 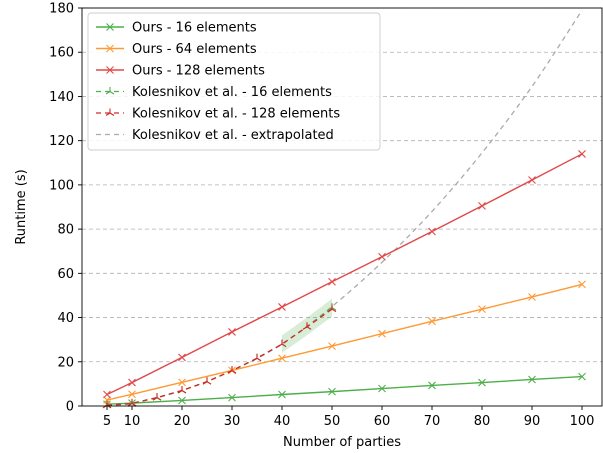 I want to click on x-tick-label: 20, so click(x=182, y=421).